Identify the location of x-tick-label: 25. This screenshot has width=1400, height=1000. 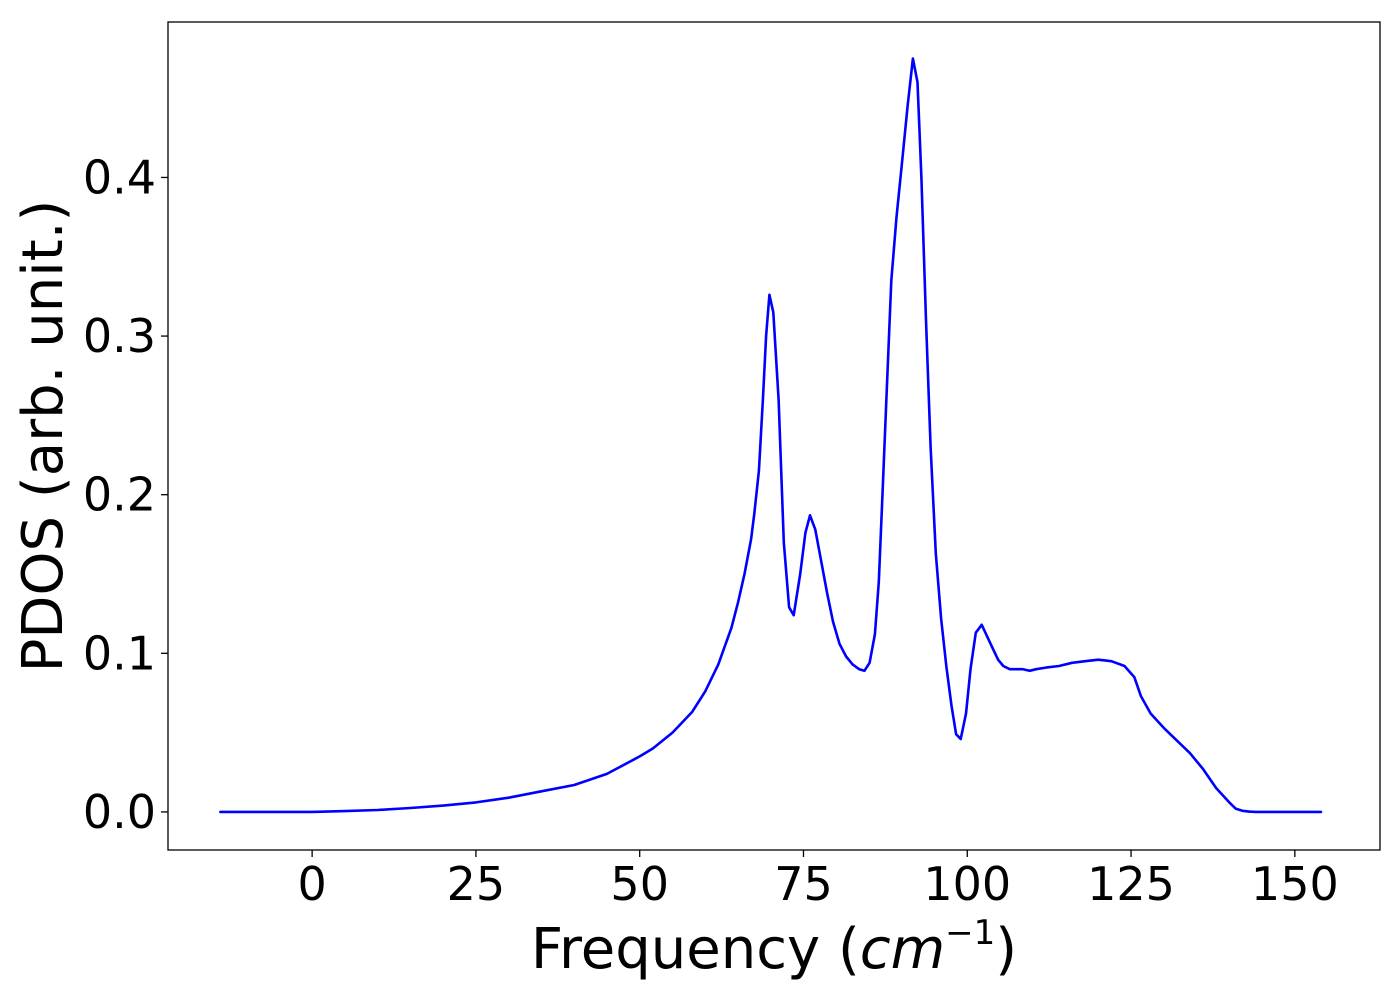
(476, 884).